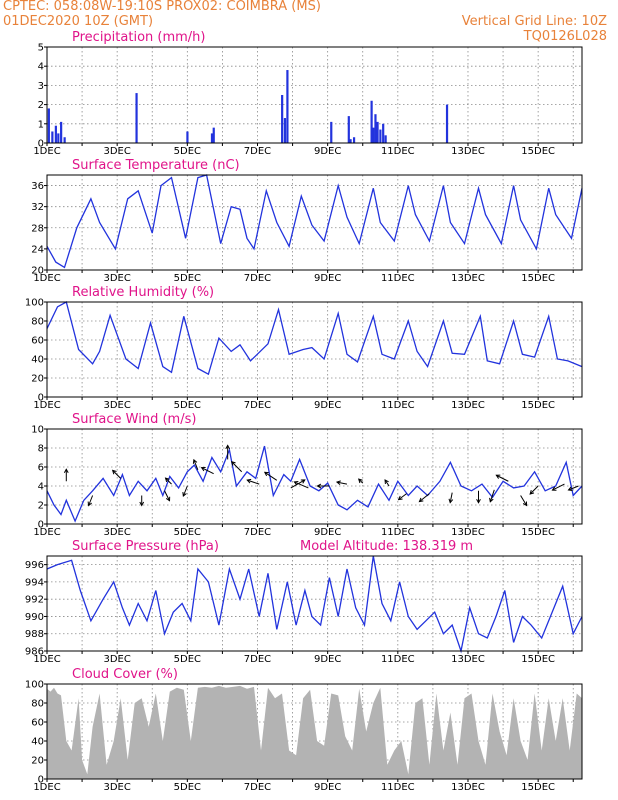 Image resolution: width=618 pixels, height=800 pixels. I want to click on temperature-ytick-label: 24, so click(37, 249).